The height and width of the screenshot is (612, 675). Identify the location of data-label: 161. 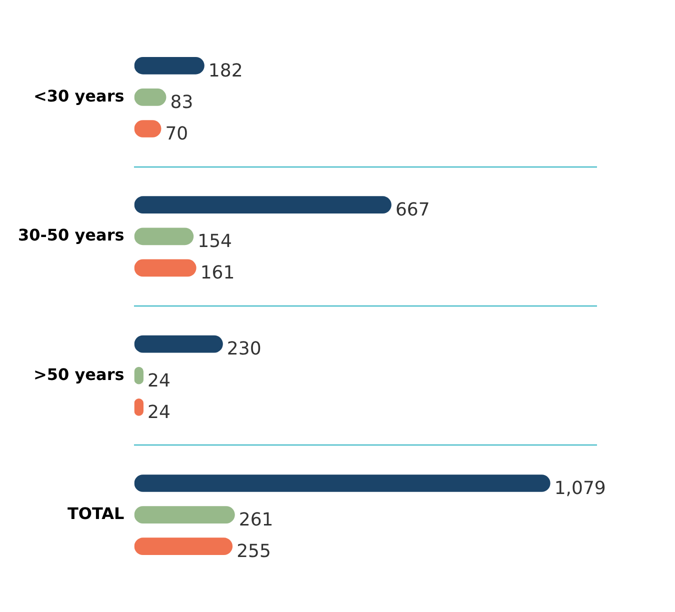
(217, 273).